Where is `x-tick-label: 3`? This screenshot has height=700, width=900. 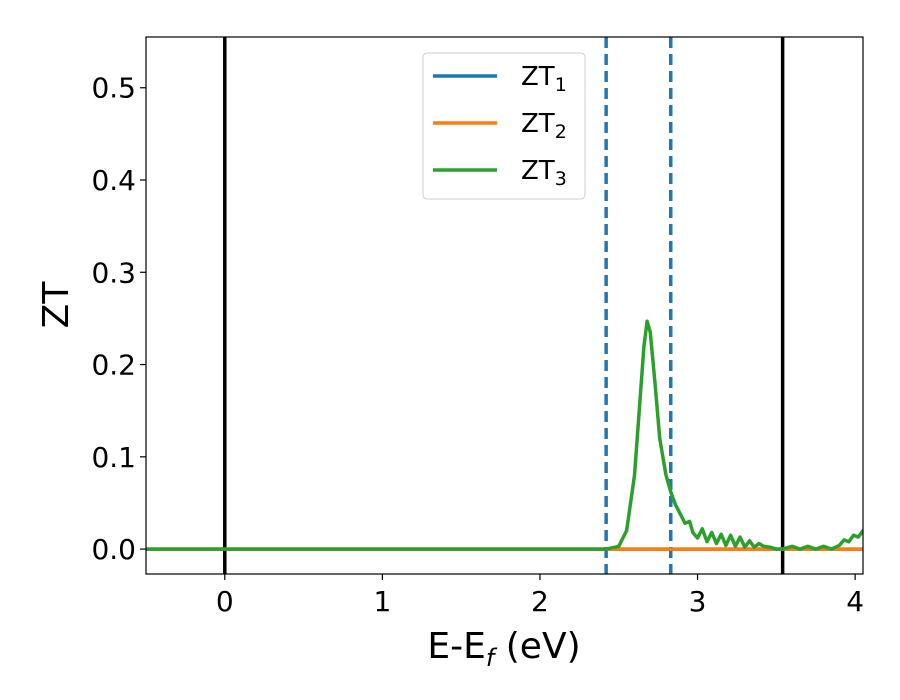 x-tick-label: 3 is located at coordinates (698, 601).